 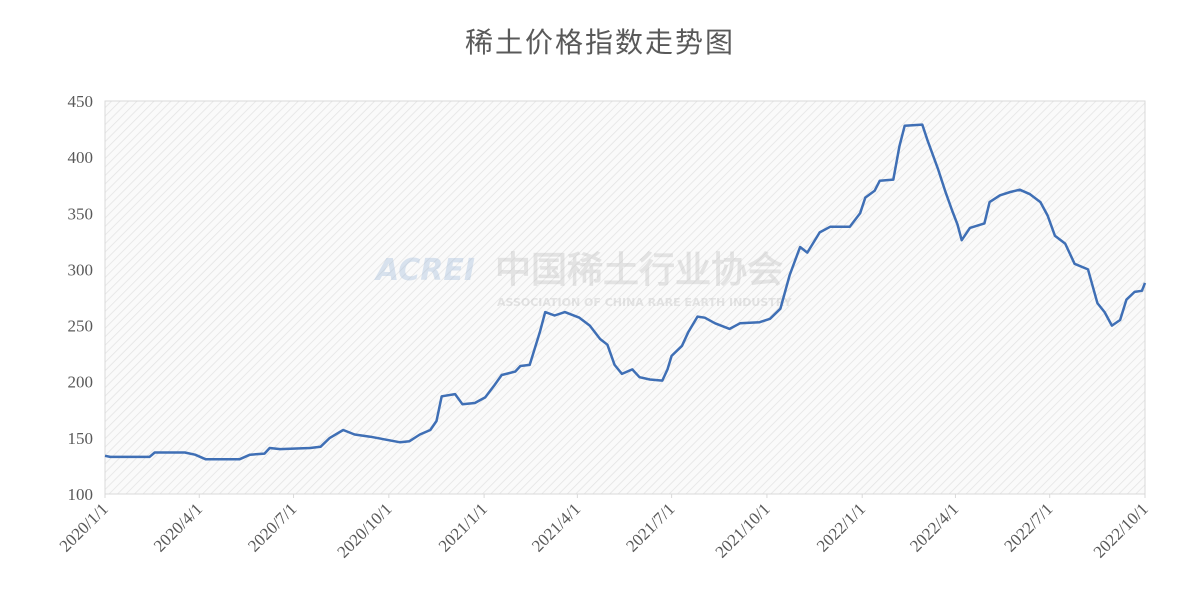 I want to click on x-tick-label: 2022/7/1, so click(x=1028, y=527).